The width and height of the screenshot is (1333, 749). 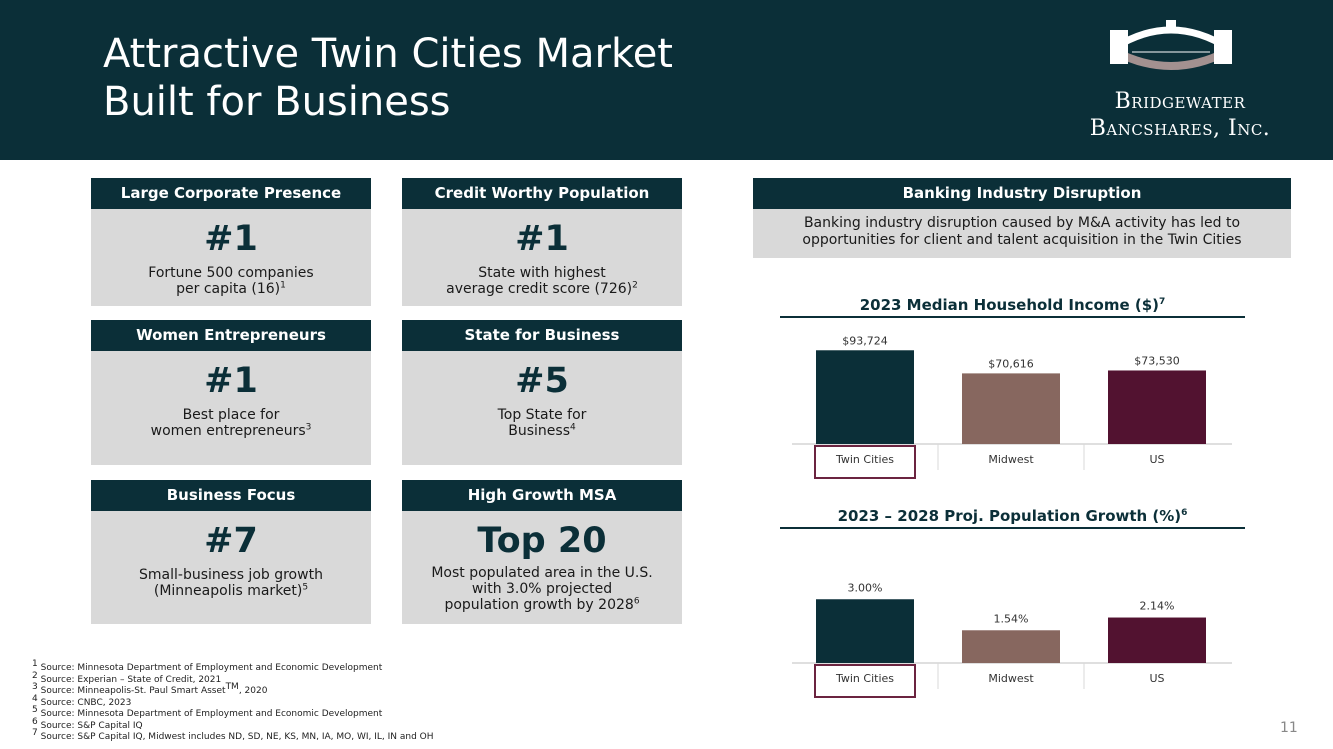 I want to click on population-chart-title: 2023 – 2028 Proj. Population Growth (%)6, so click(x=1012, y=518).